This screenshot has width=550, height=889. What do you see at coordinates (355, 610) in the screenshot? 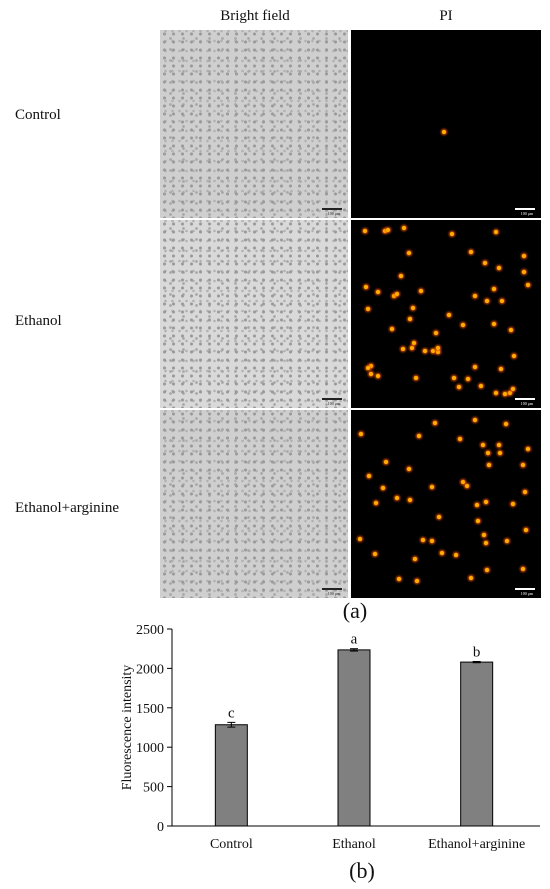
I see `figure-label-a: (a)` at bounding box center [355, 610].